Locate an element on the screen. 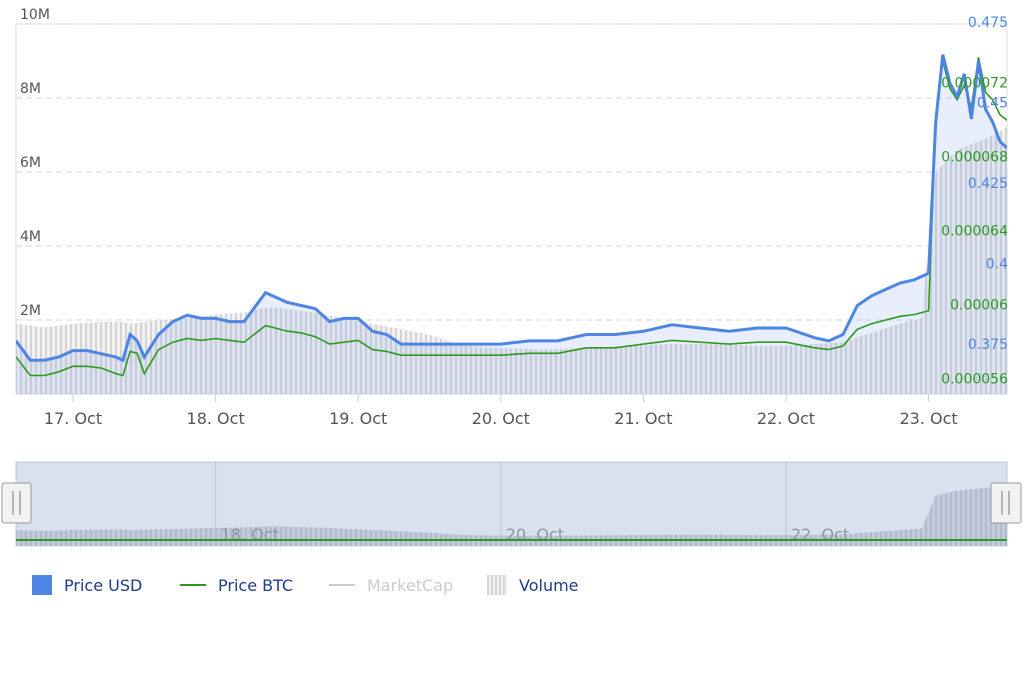 The image size is (1024, 687). navigator-volume-area is located at coordinates (511, 515).